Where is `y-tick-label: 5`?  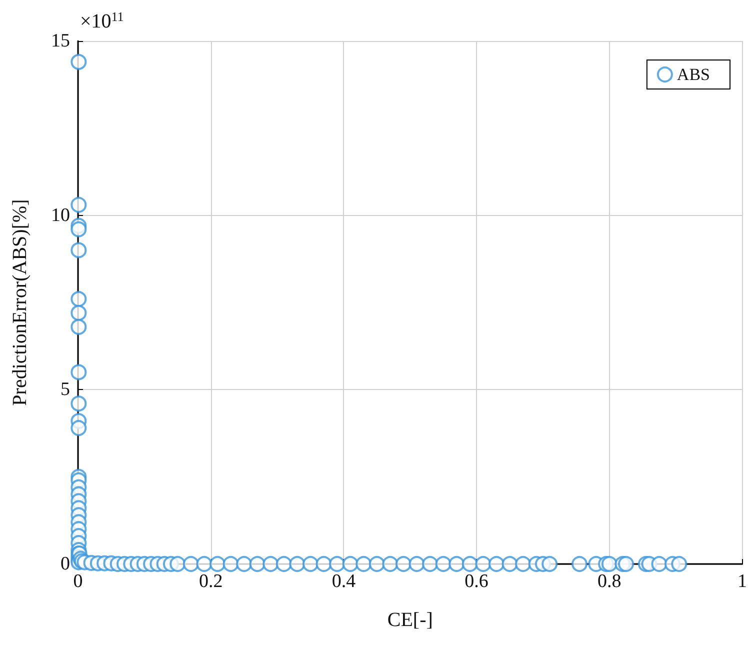
y-tick-label: 5 is located at coordinates (65, 389).